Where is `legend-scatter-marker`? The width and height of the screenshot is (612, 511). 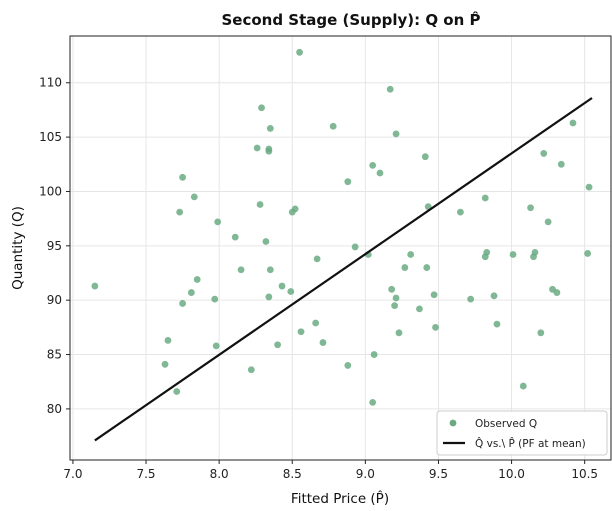 legend-scatter-marker is located at coordinates (453, 423).